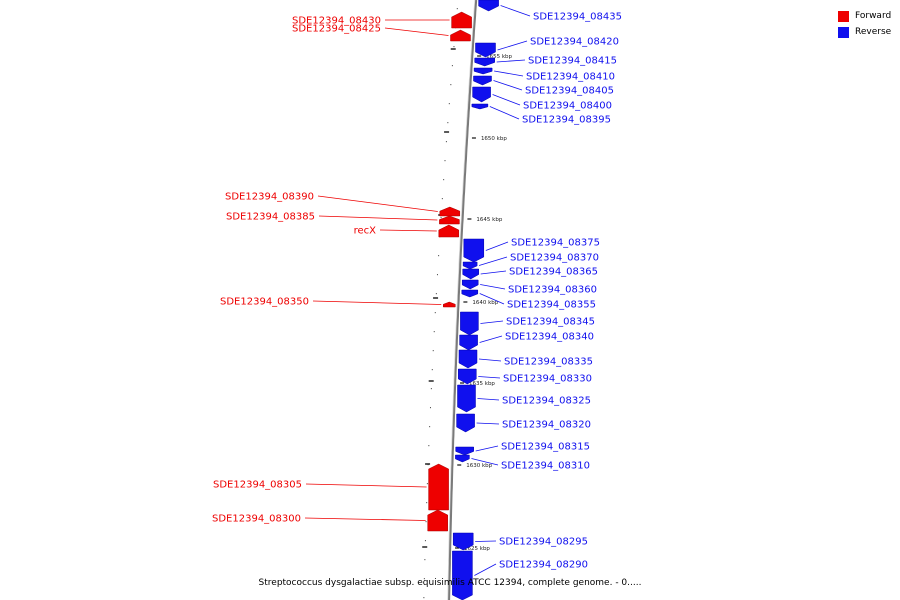  I want to click on strand-legend: Forward Reverse, so click(864, 25).